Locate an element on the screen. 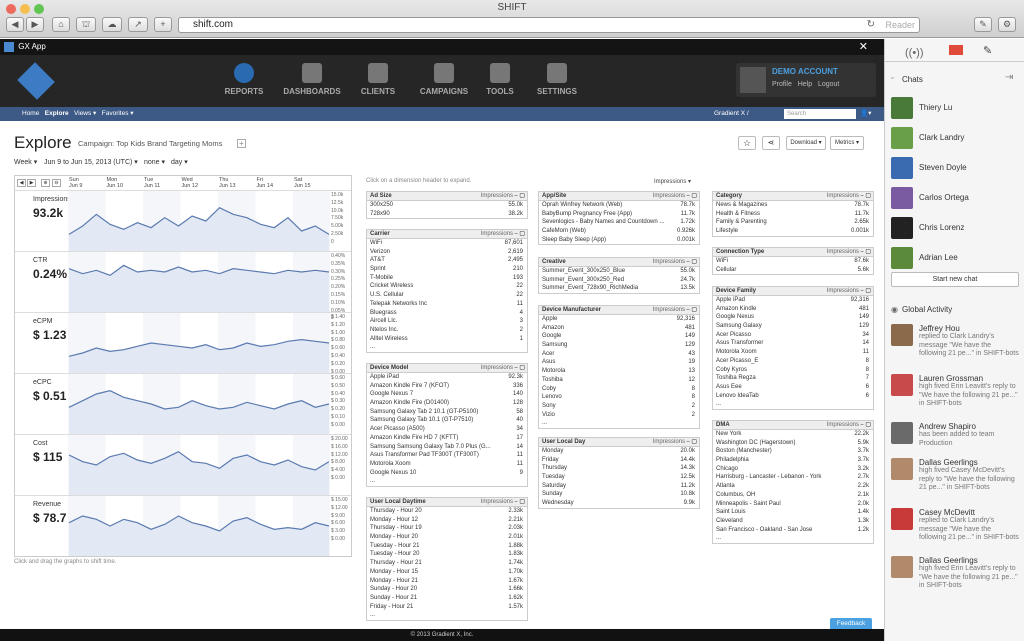 This screenshot has width=1024, height=641. panel-row: Acer Picasso 34 is located at coordinates (793, 335).